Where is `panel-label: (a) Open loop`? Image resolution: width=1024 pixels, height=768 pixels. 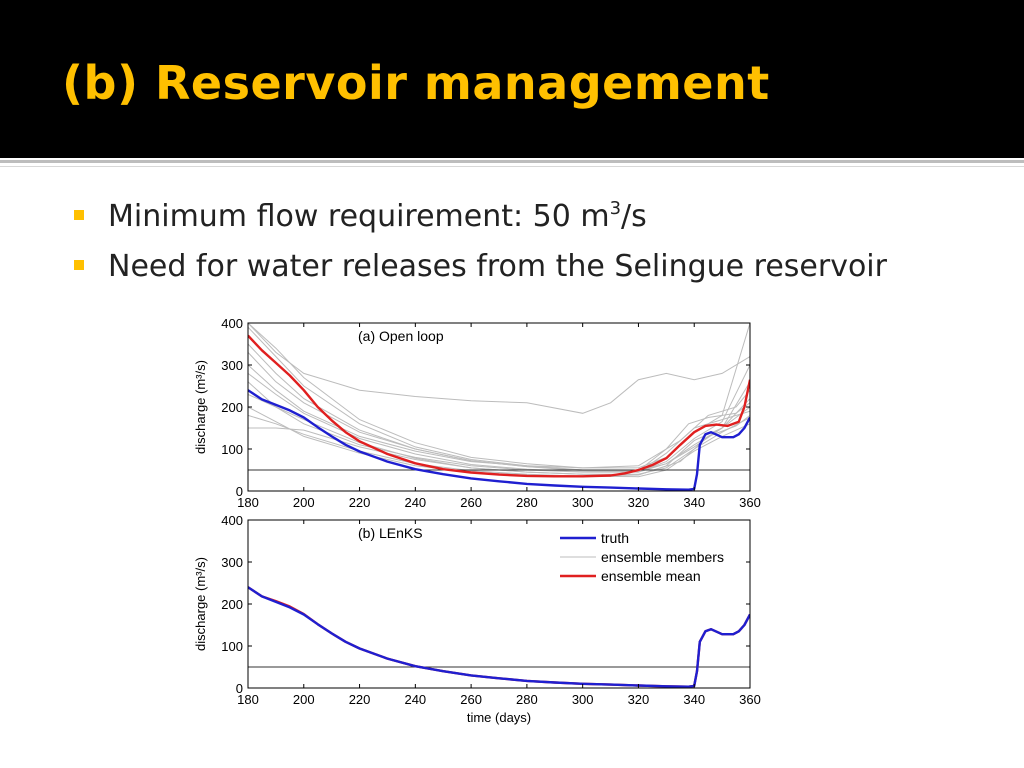
panel-label: (a) Open loop is located at coordinates (401, 336).